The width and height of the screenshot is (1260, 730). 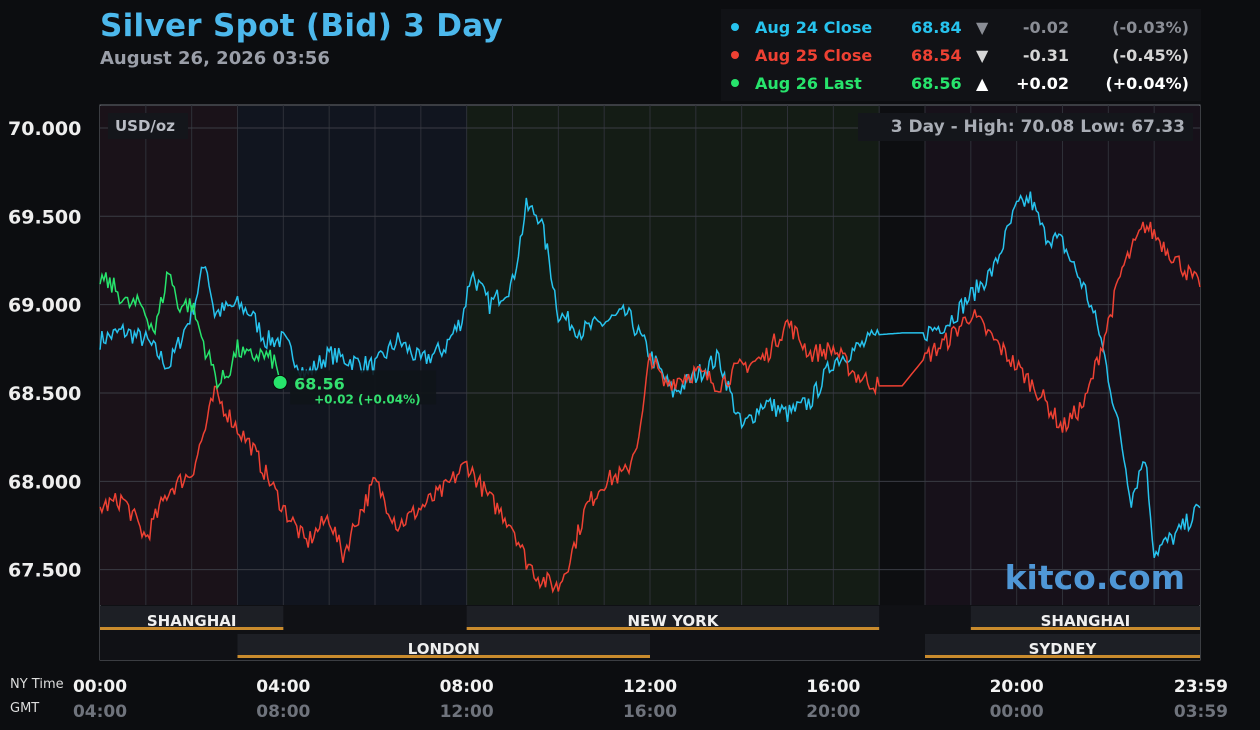 I want to click on legend-name: Aug 24 Close, so click(x=814, y=27).